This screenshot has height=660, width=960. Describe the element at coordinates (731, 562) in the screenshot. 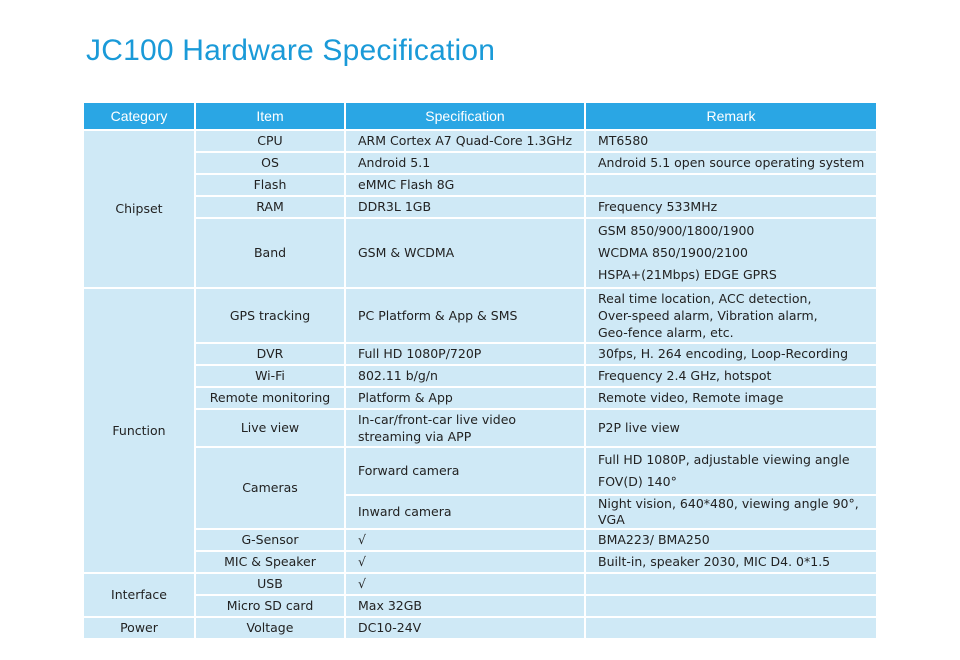

I see `remark-cell: Built-in, speaker 2030, MIC D4. 0*1.5` at that location.